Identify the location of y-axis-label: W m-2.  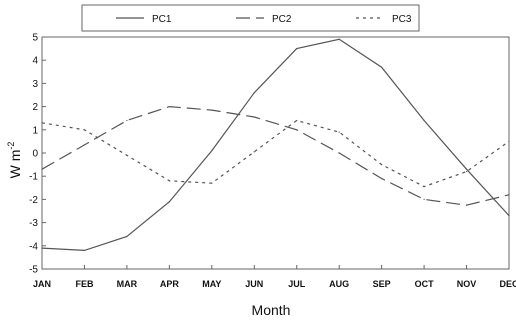
(14, 160).